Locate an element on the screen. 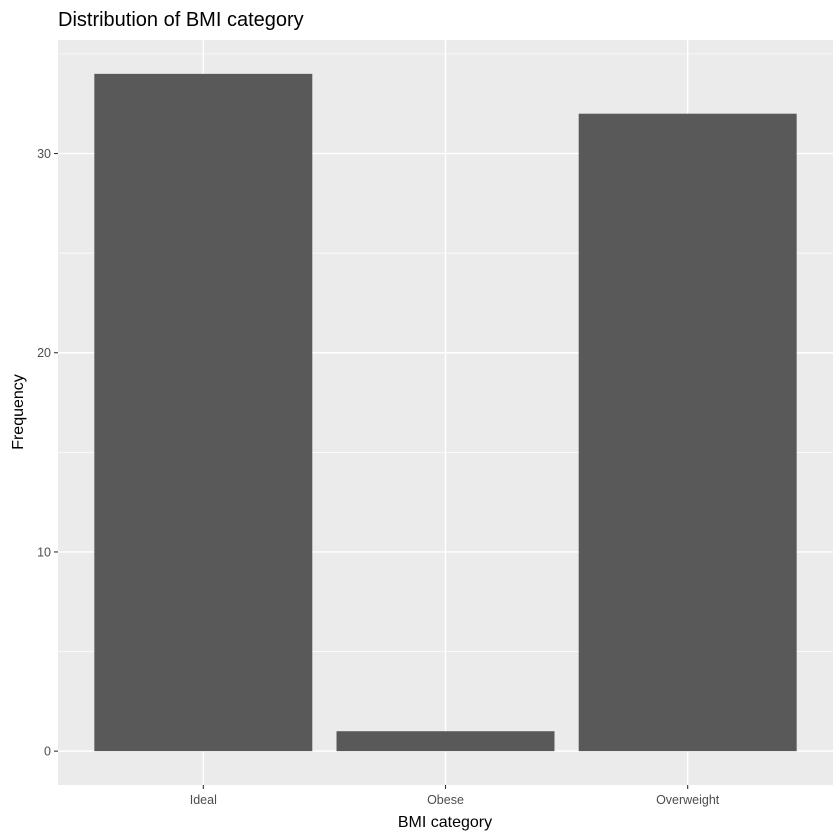 The width and height of the screenshot is (840, 840). y-tick-label: 10 is located at coordinates (44, 552).